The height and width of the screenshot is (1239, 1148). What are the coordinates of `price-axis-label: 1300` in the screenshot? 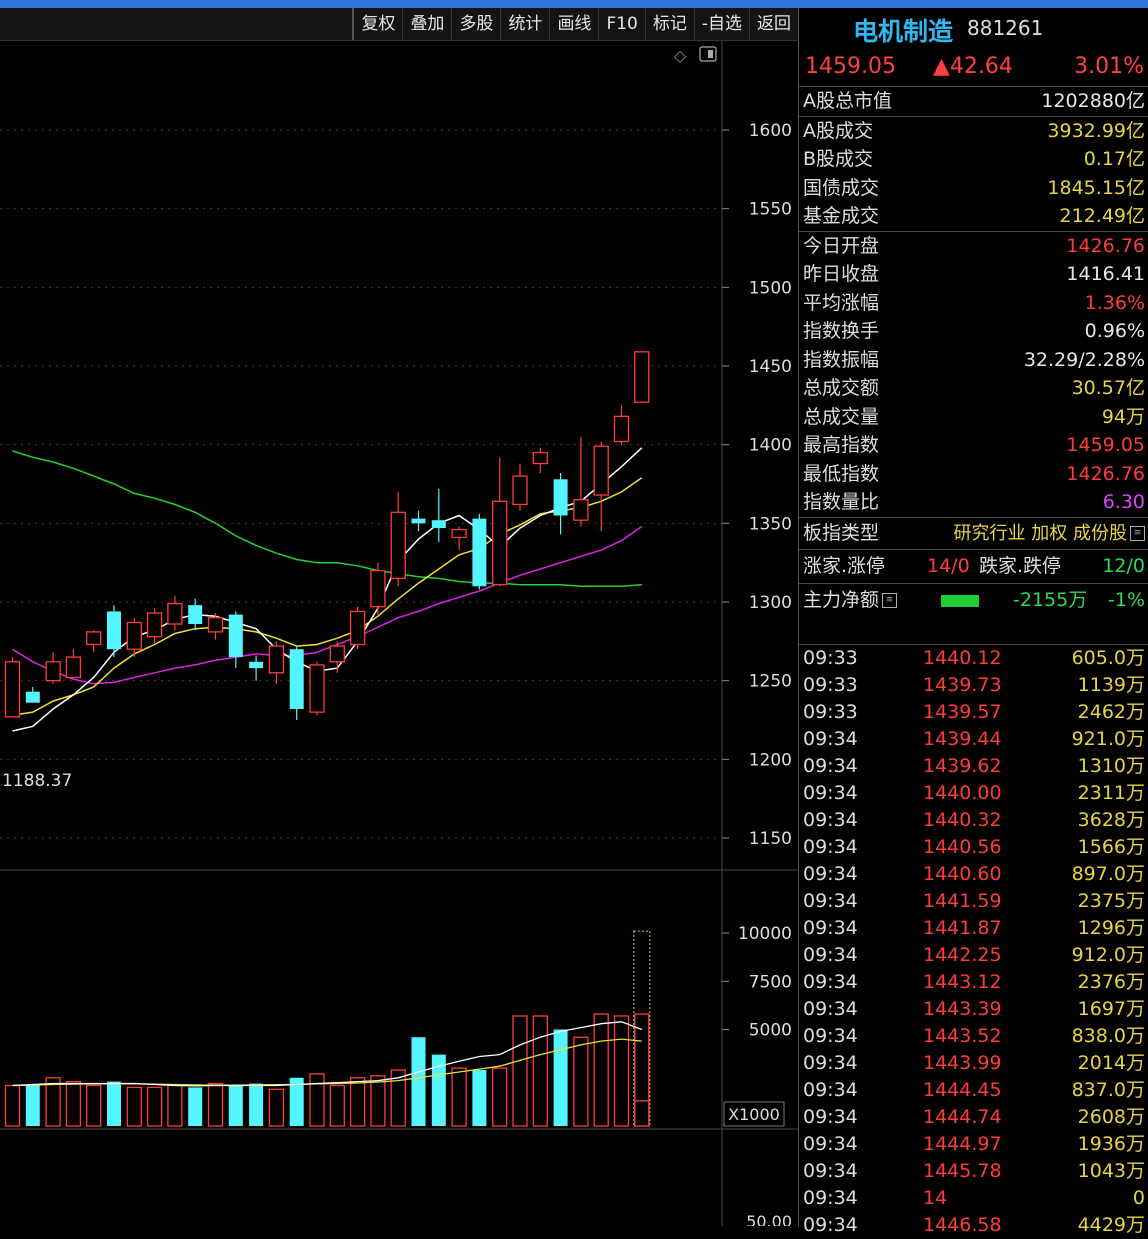 It's located at (770, 603).